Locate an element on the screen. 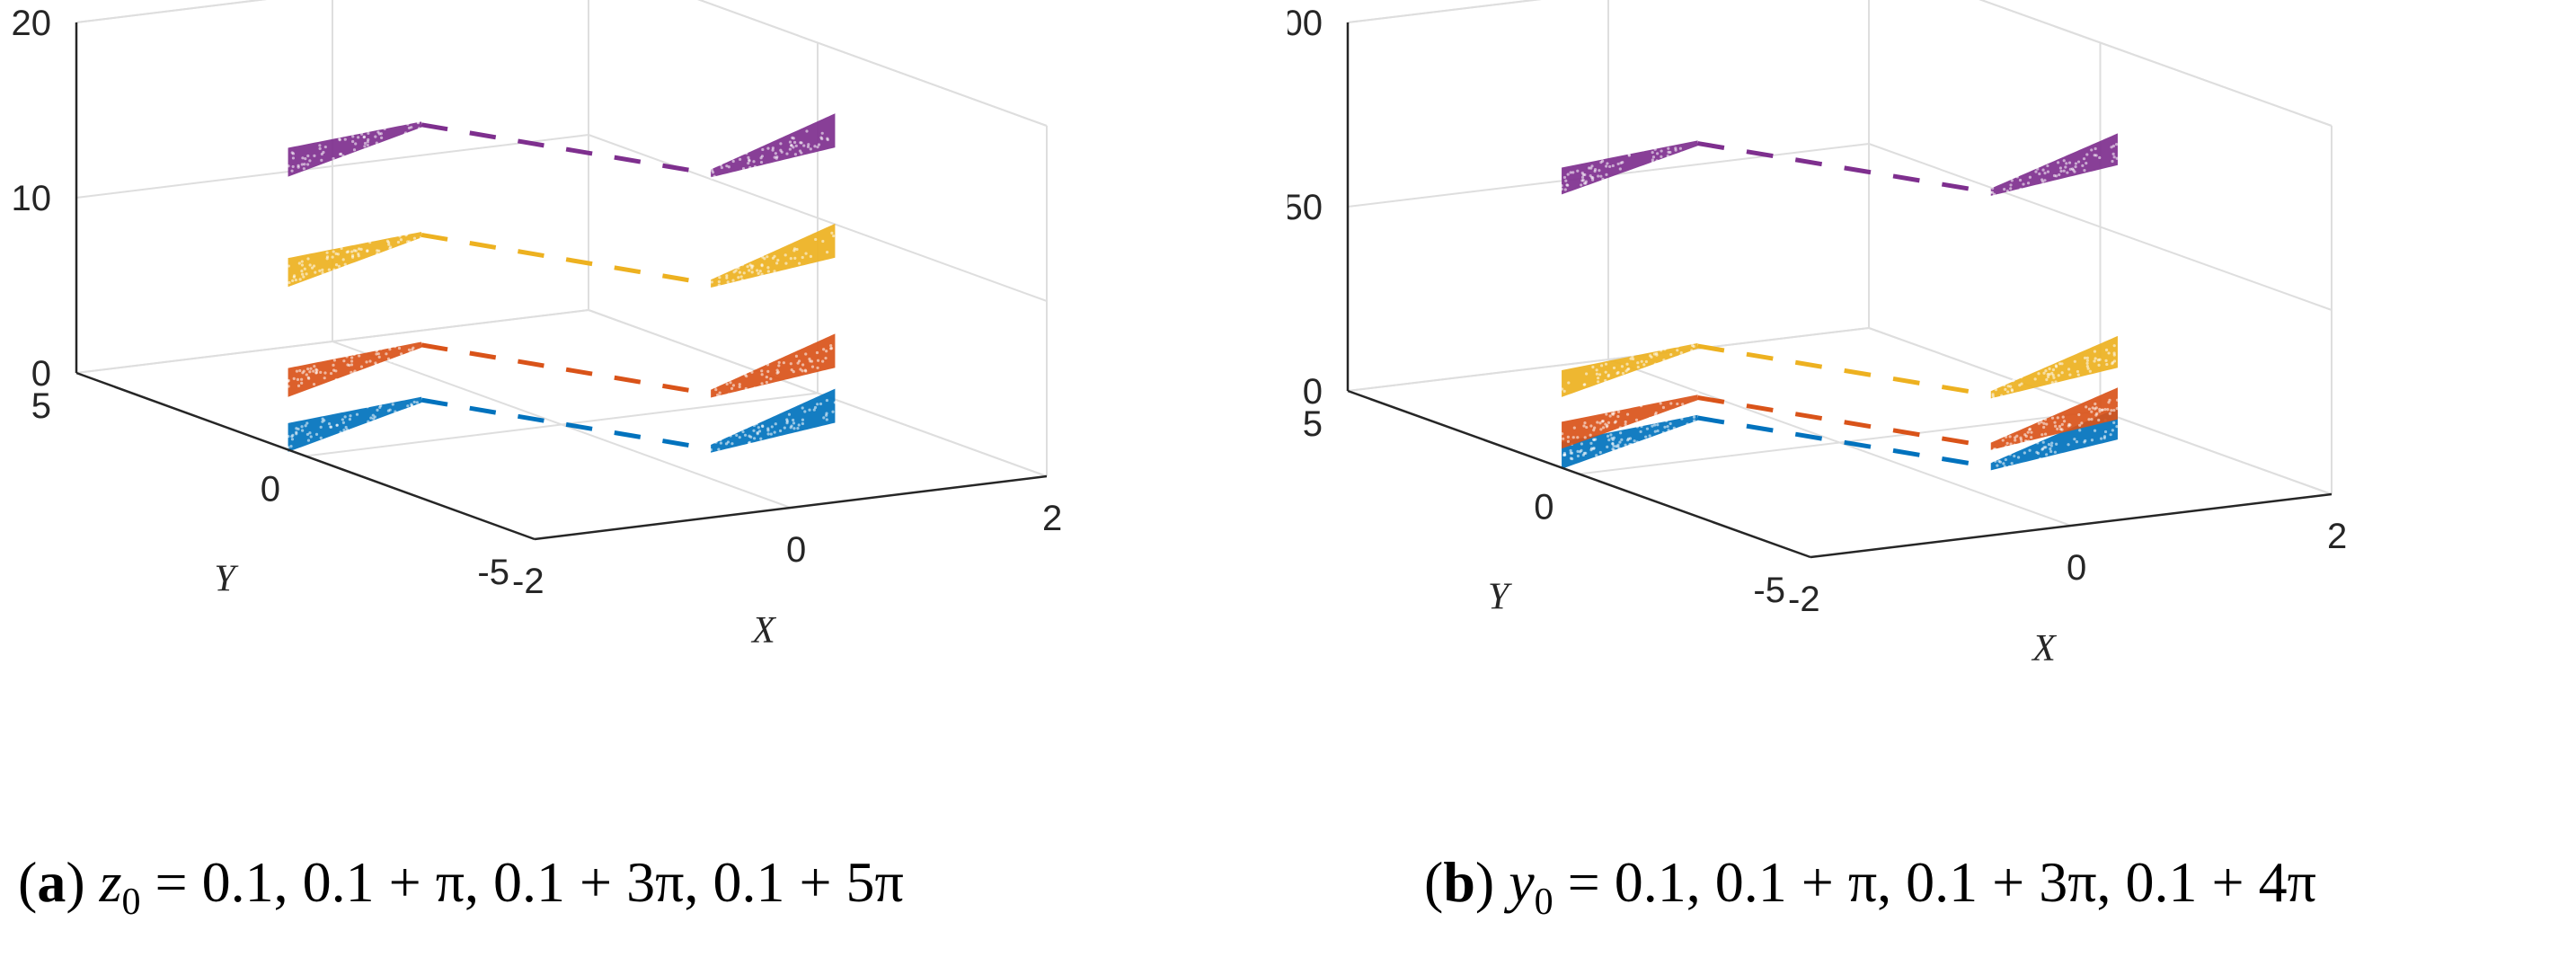 This screenshot has height=957, width=2576. y-axis-line is located at coordinates (305, 456).